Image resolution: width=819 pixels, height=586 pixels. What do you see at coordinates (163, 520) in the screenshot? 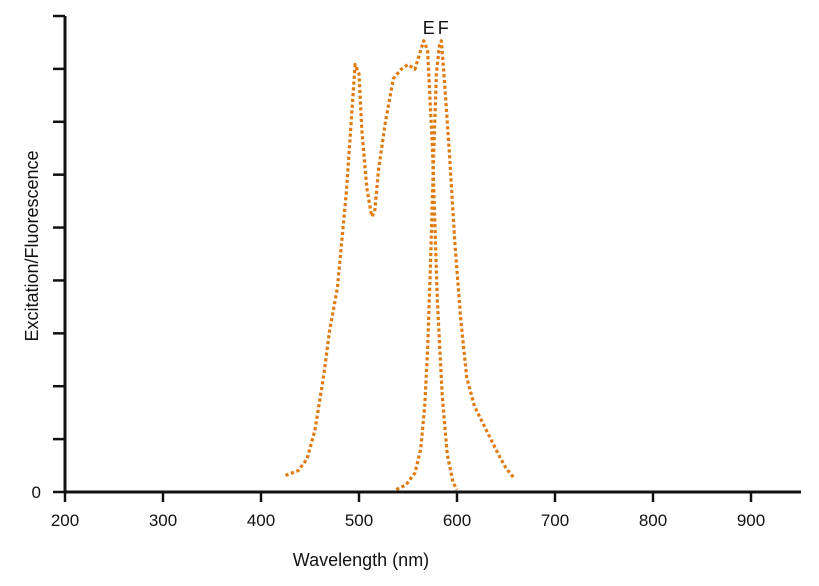
I see `x-tick-label-300: 300` at bounding box center [163, 520].